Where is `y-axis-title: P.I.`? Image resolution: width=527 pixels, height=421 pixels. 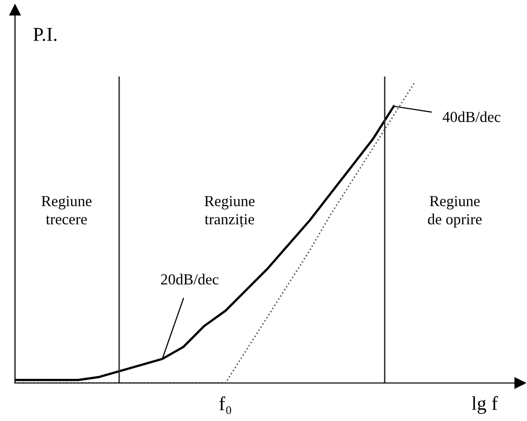
y-axis-title: P.I. is located at coordinates (44, 35).